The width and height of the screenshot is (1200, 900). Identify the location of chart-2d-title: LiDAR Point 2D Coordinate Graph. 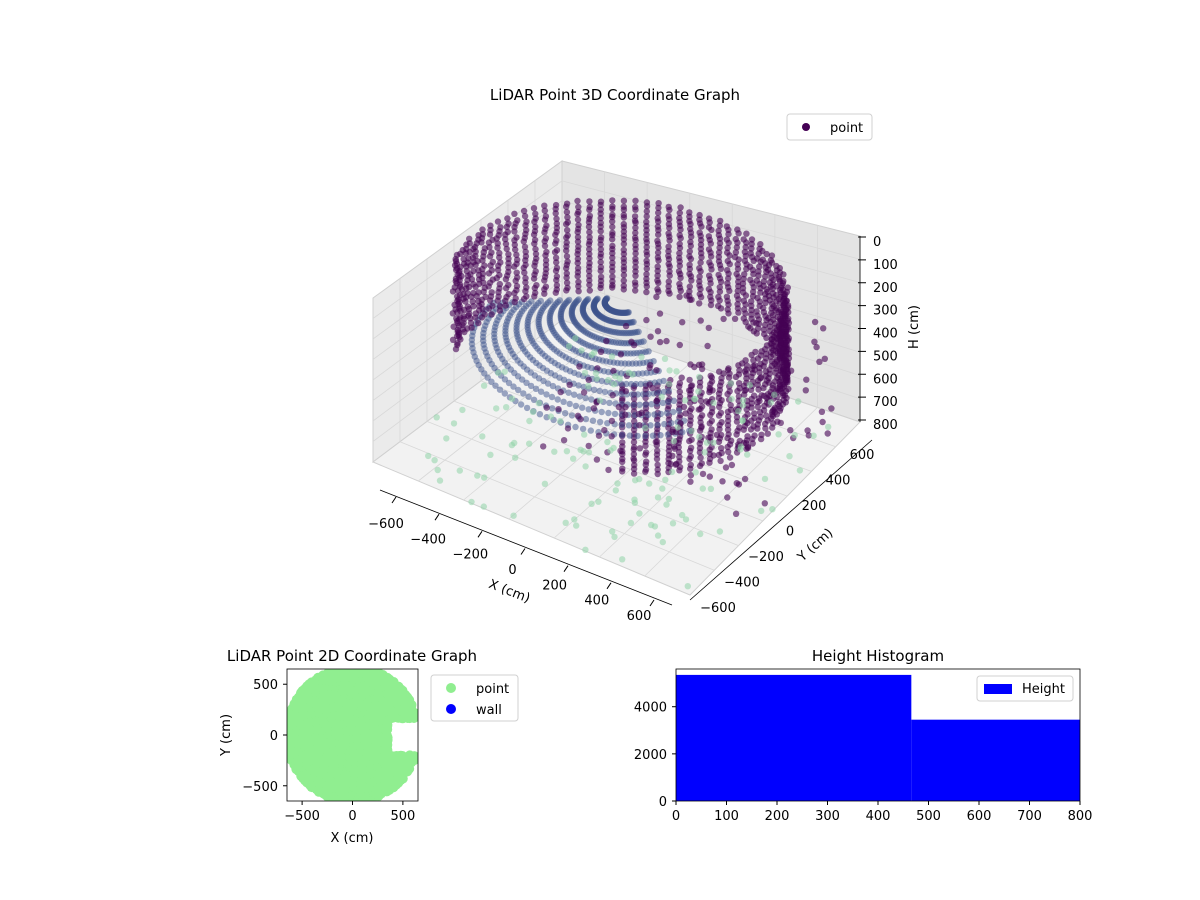
(352, 656).